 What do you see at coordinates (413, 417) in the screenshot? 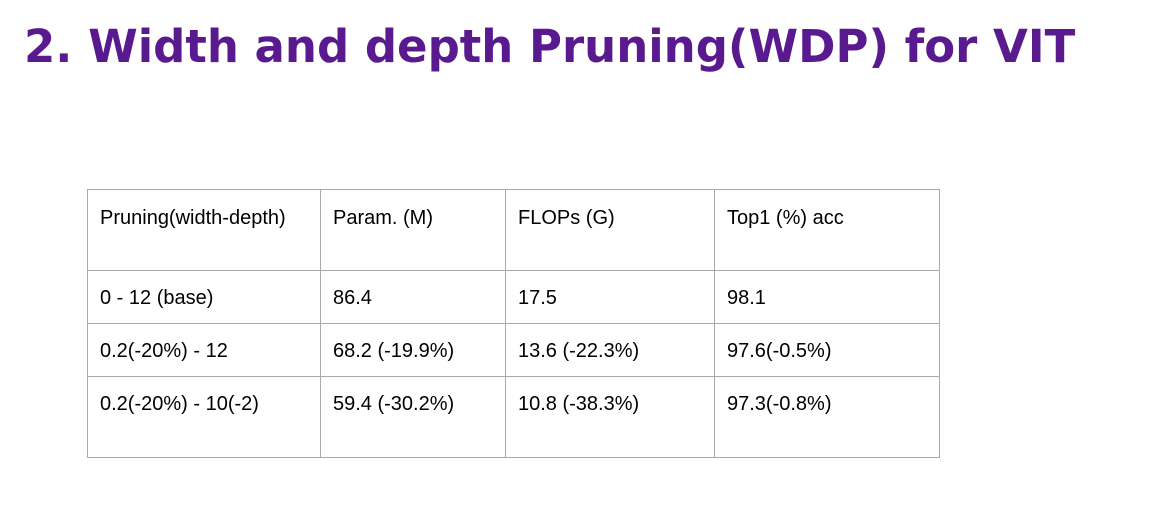
I see `cell-params: 59.4 (-30.2%)` at bounding box center [413, 417].